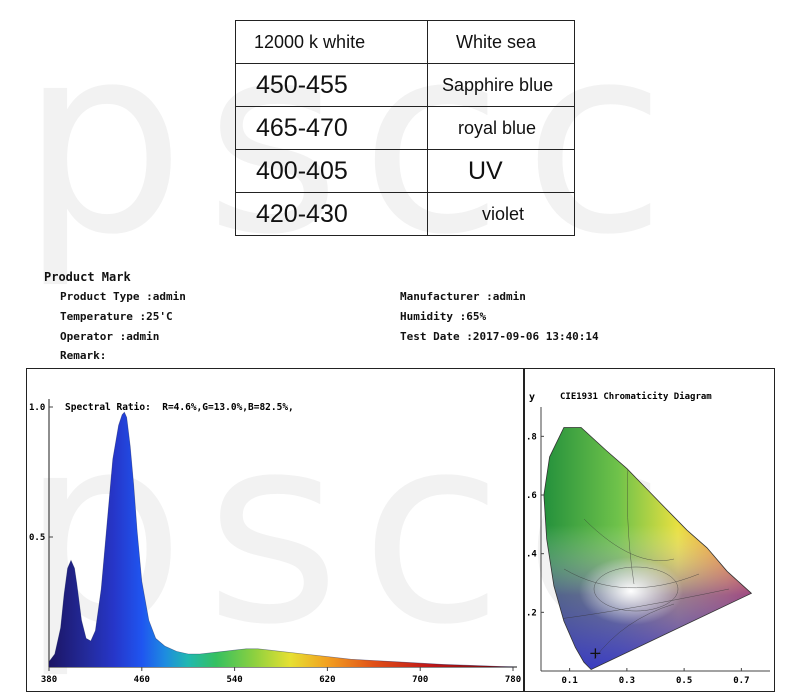 The height and width of the screenshot is (700, 800). Describe the element at coordinates (501, 171) in the screenshot. I see `color-name-cell: UV` at that location.